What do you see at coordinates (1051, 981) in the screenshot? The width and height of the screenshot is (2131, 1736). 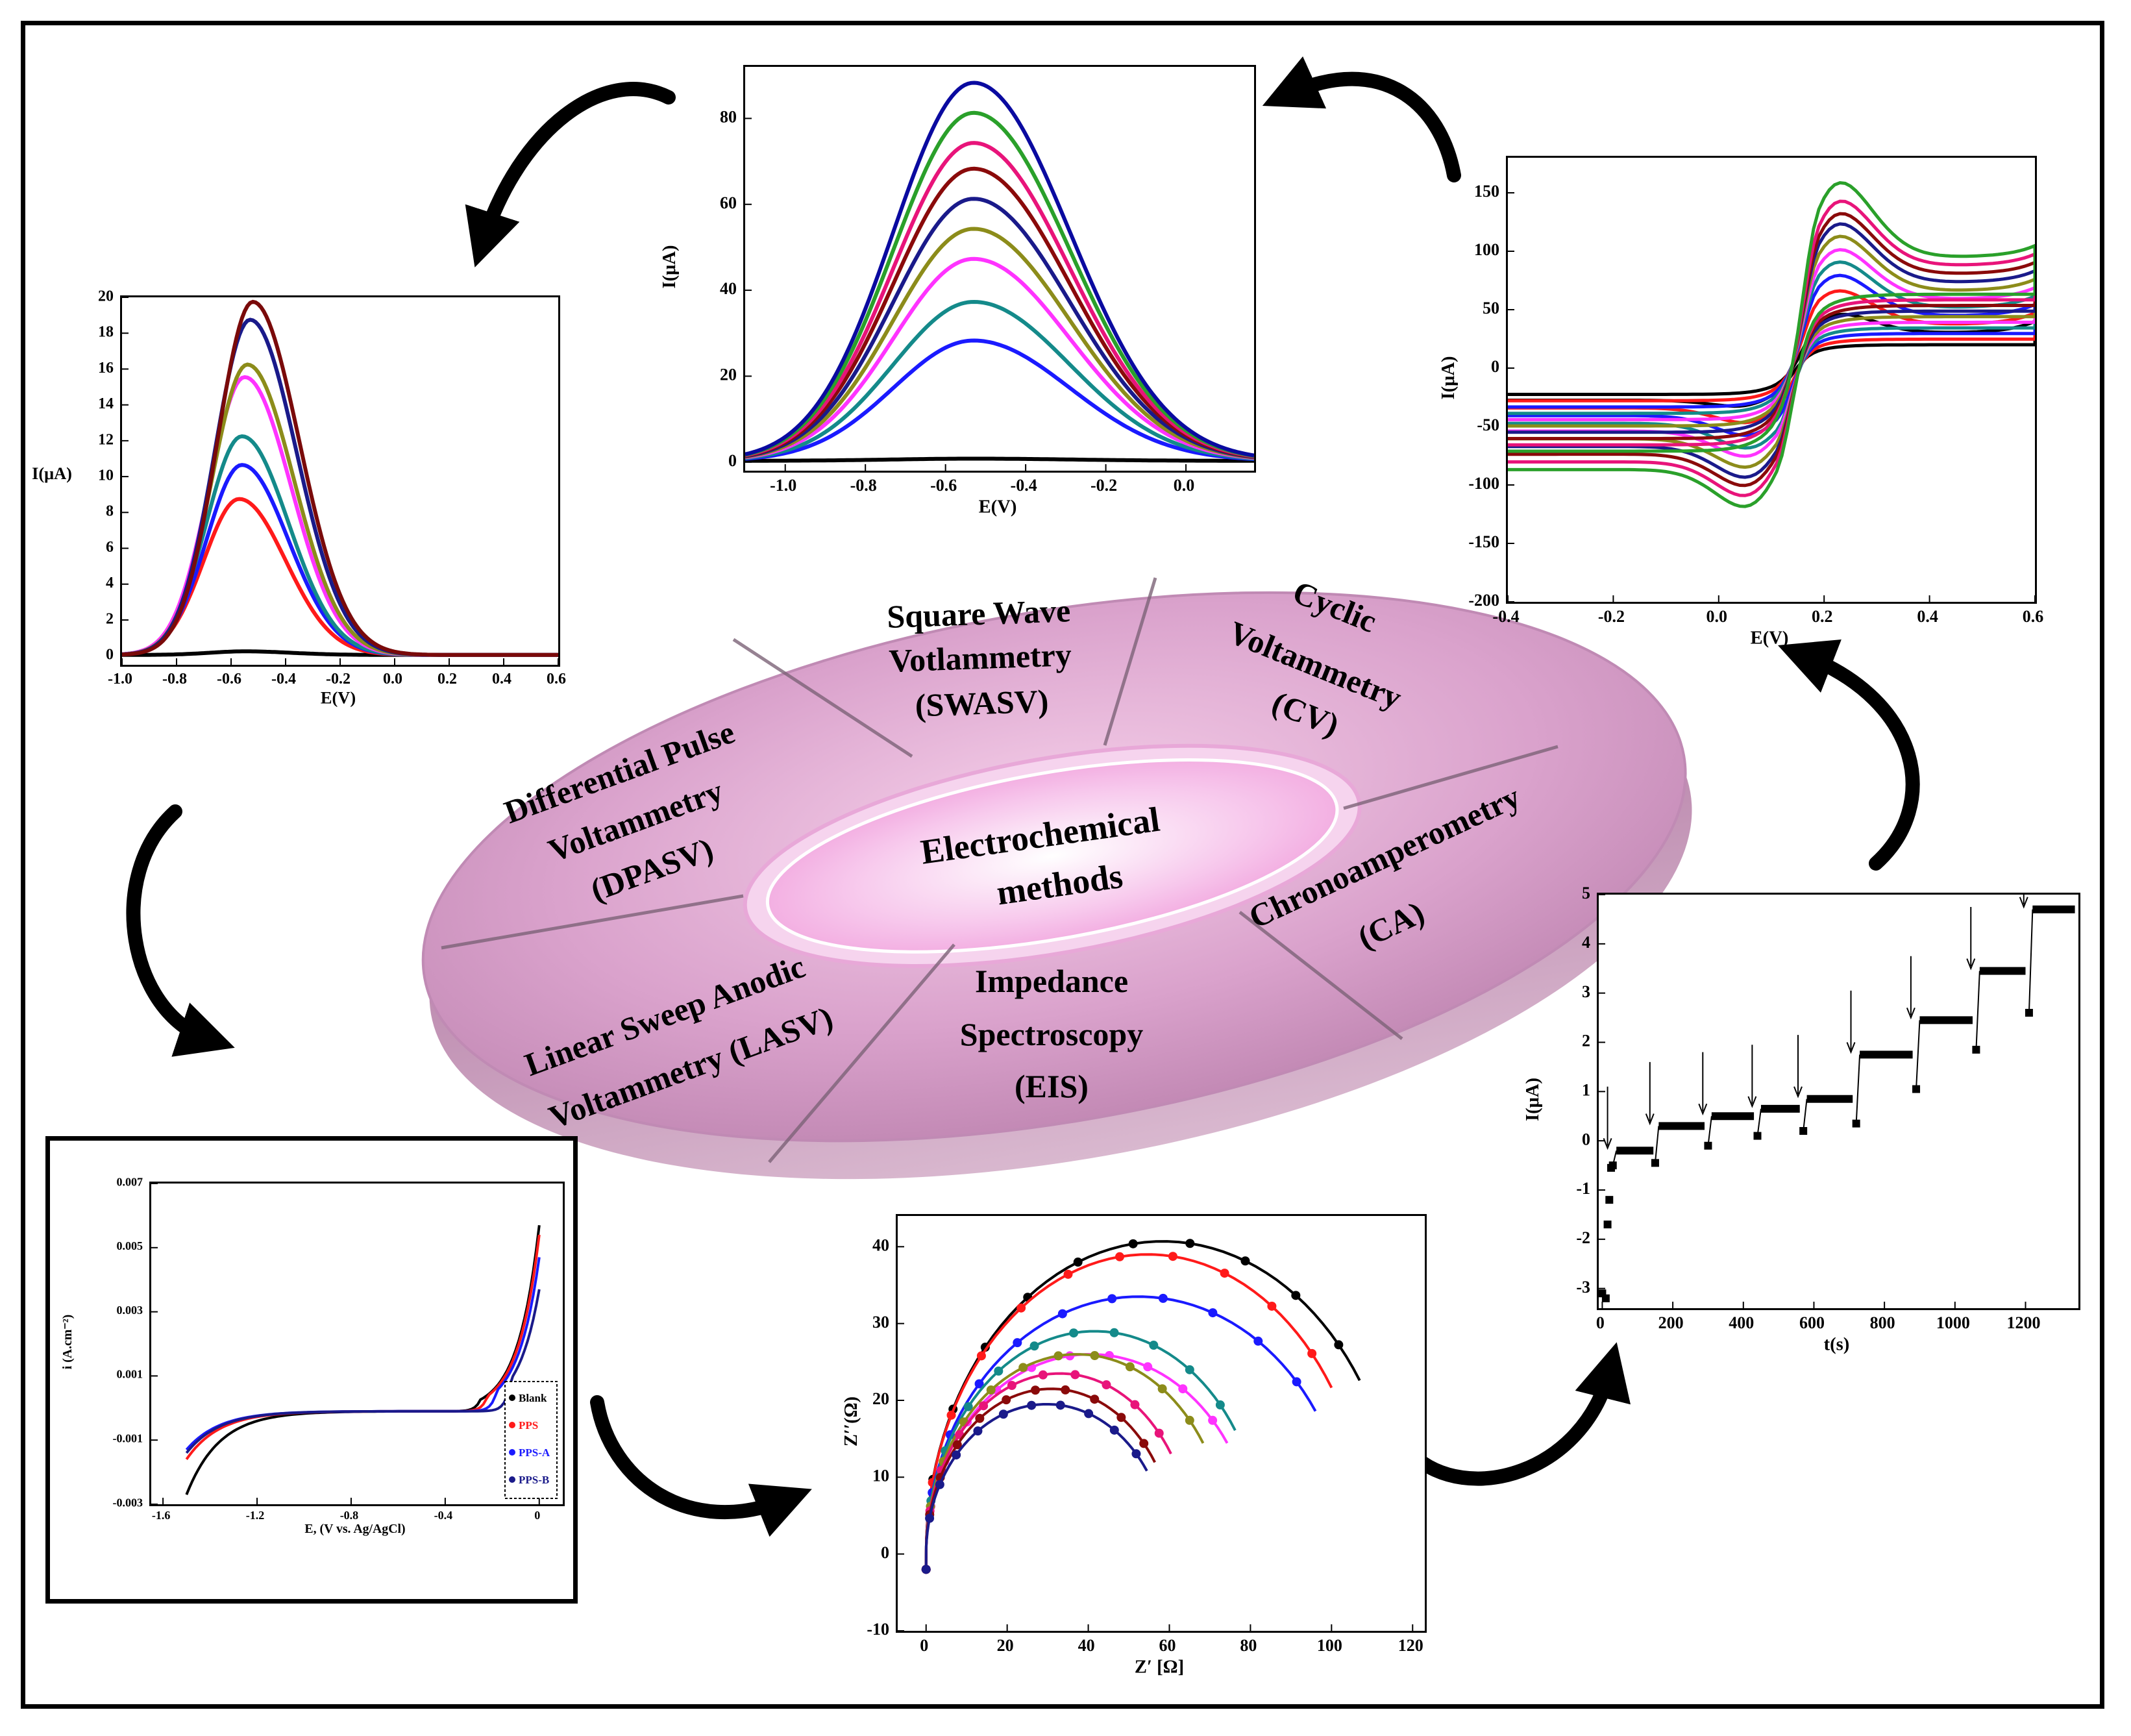 I see `svg-text: Impedance` at bounding box center [1051, 981].